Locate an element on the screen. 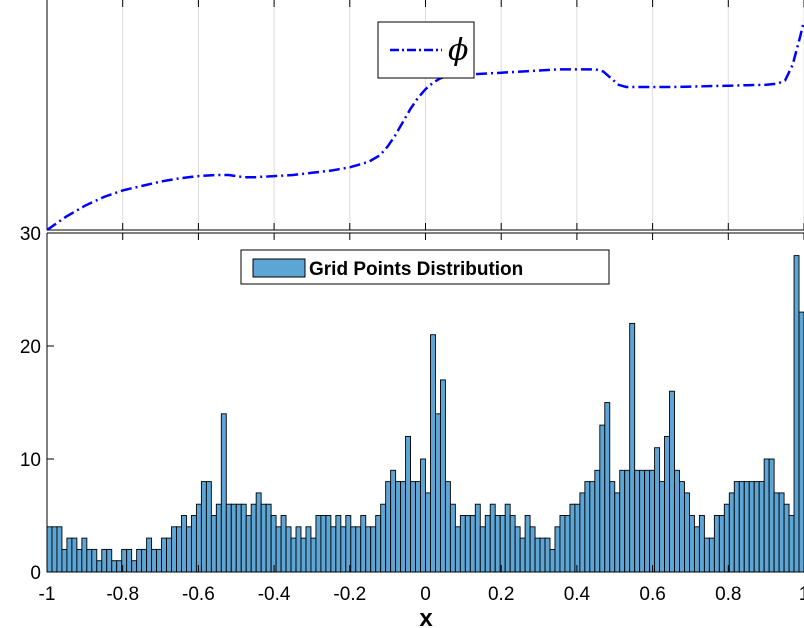  phi-legend: ϕ is located at coordinates (426, 50).